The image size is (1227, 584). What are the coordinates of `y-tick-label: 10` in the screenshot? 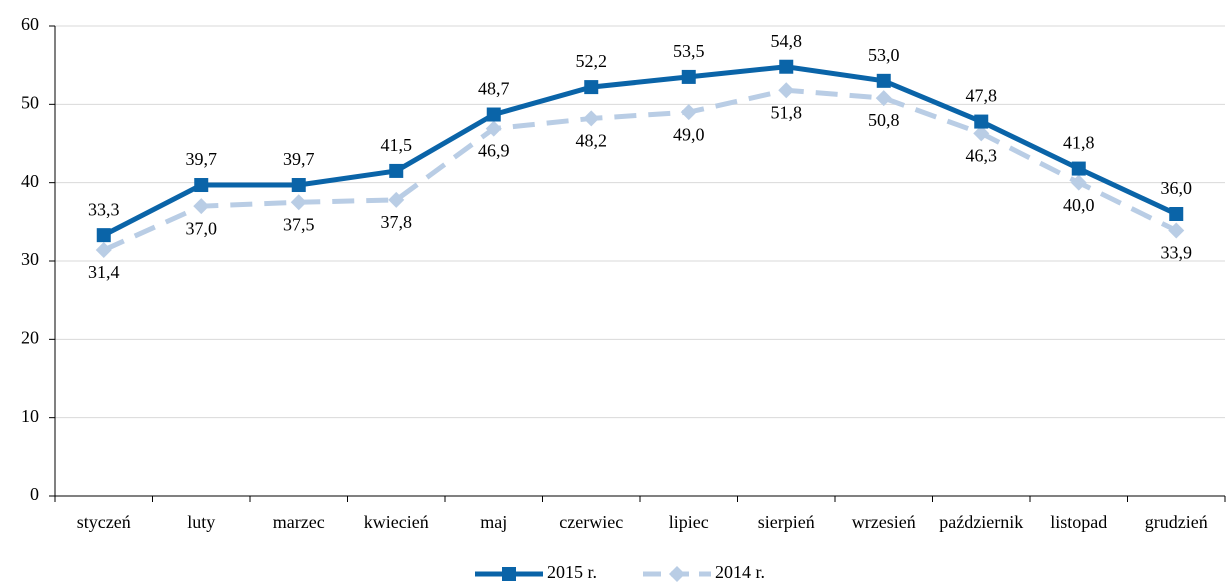 It's located at (30, 416).